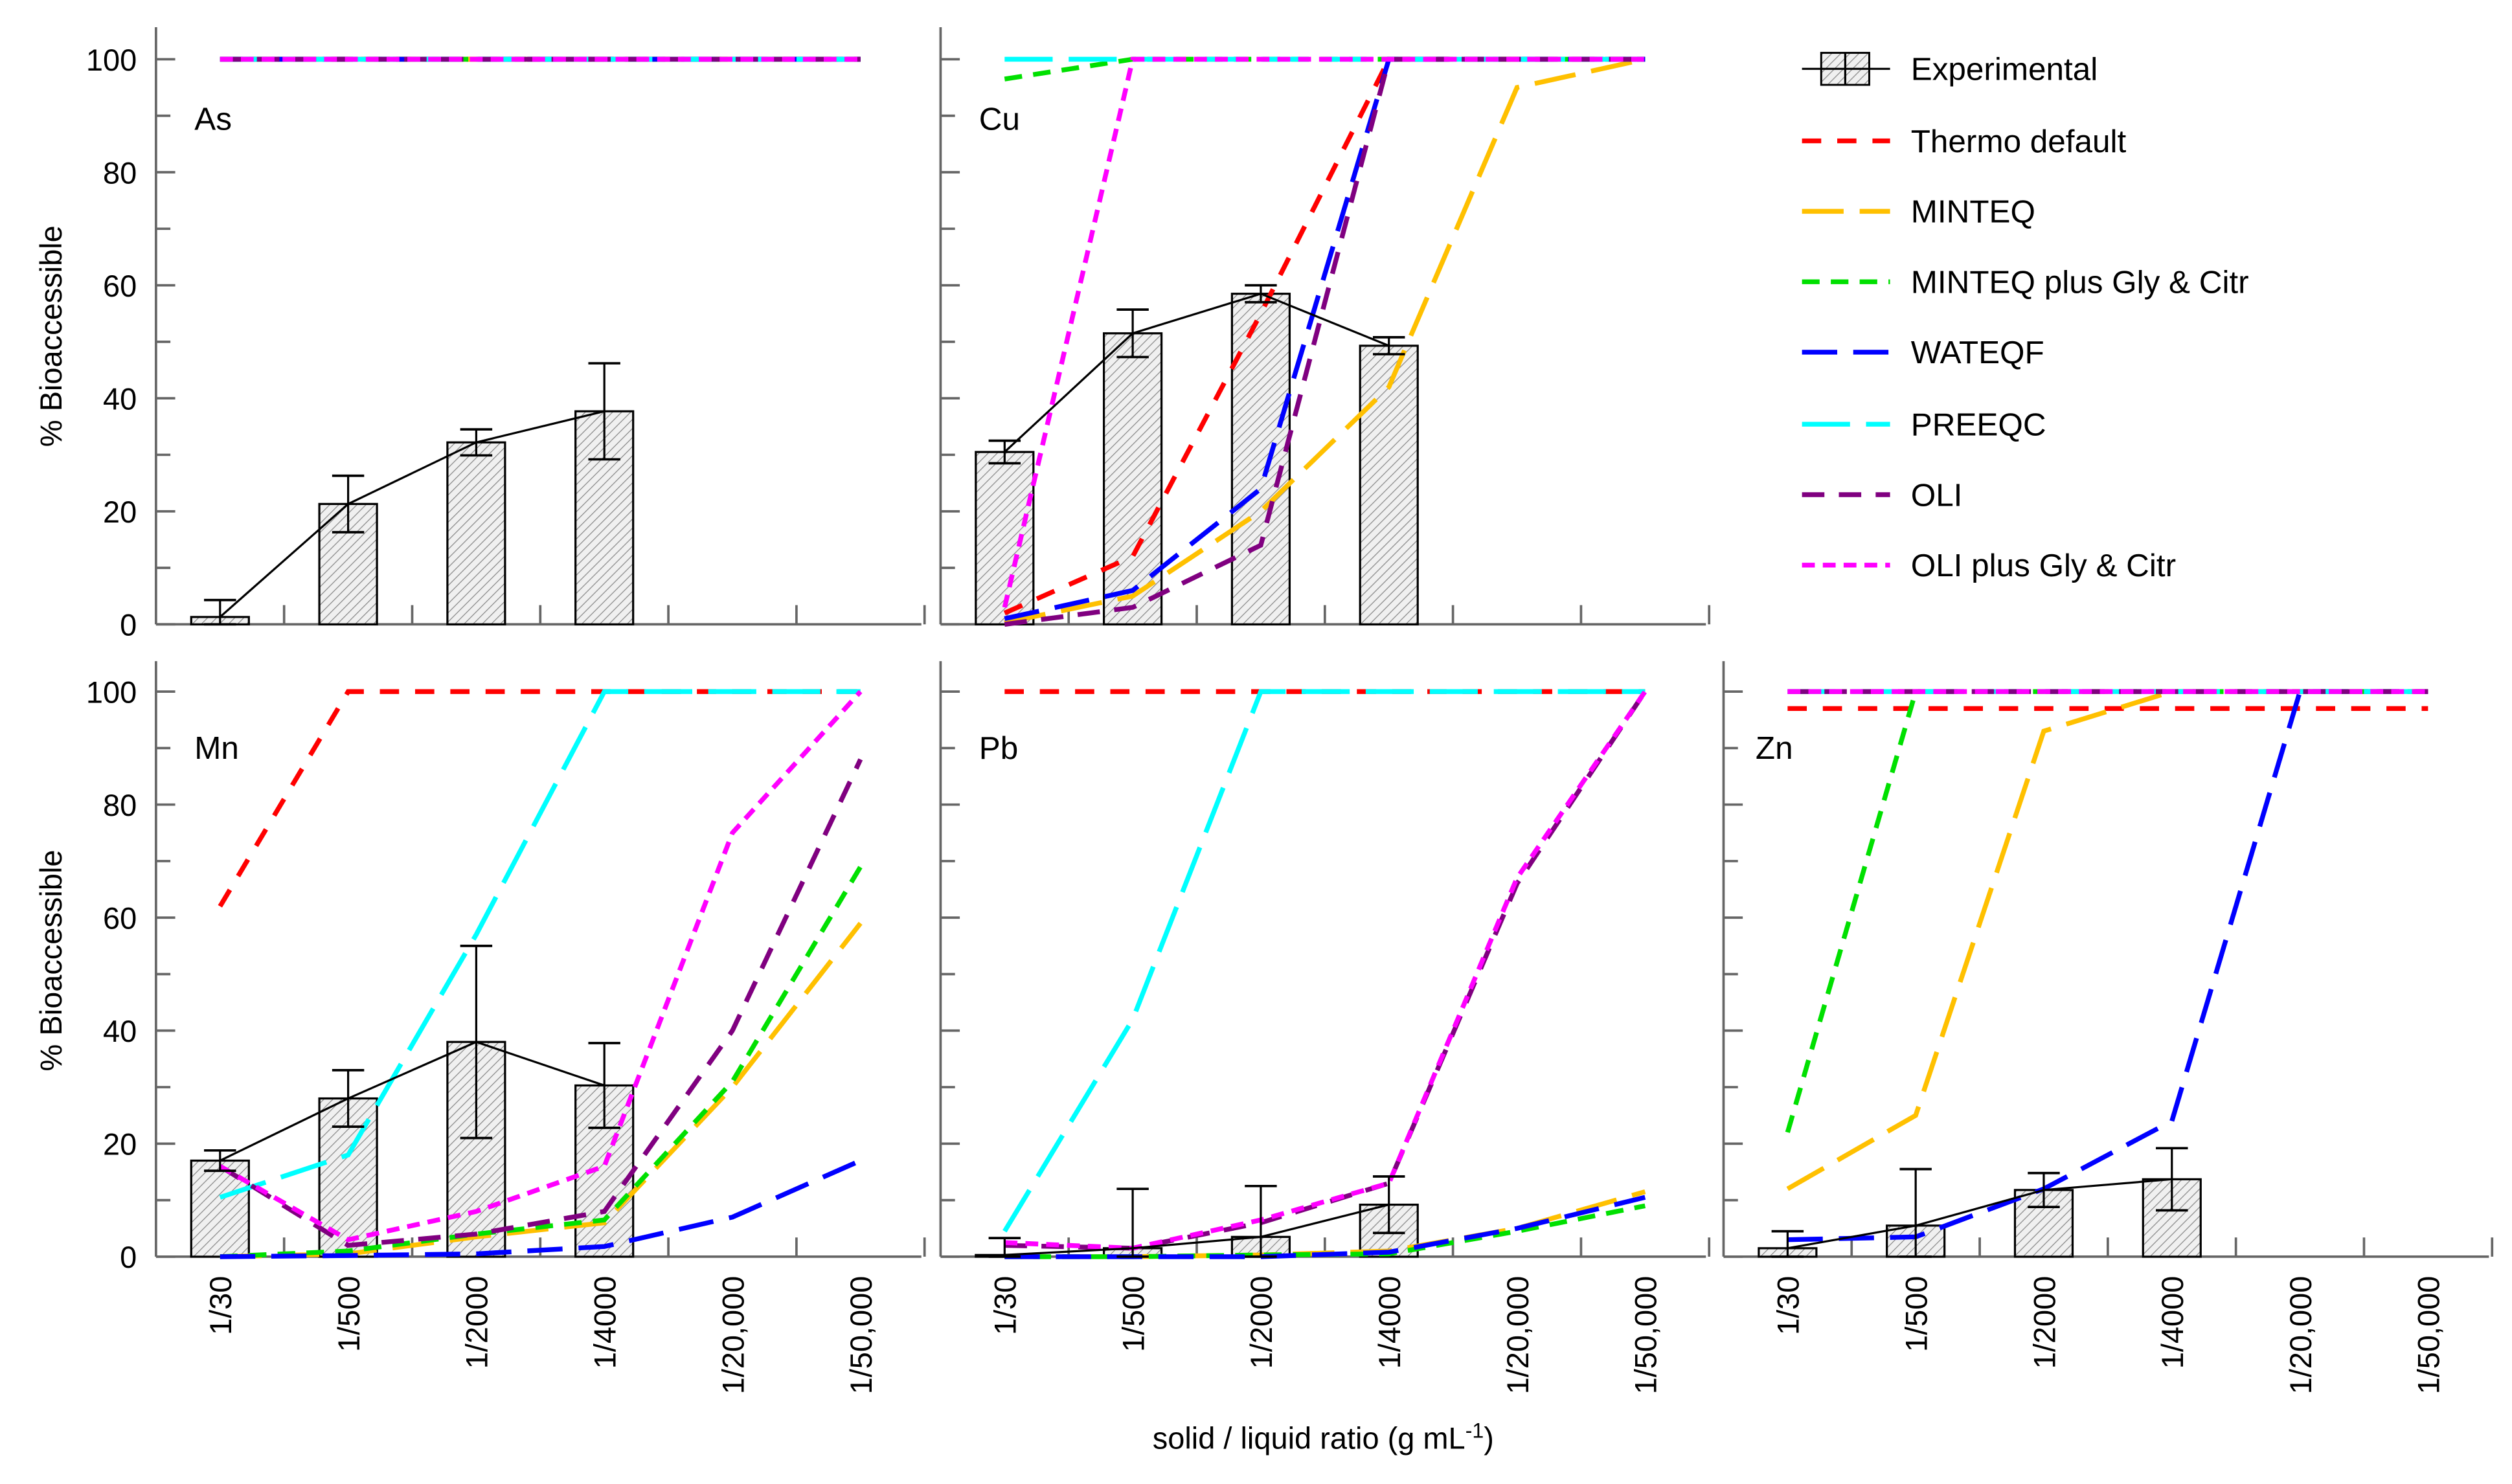 This screenshot has width=2512, height=1484. I want to click on legend-item-minteq: MINTEQ, so click(1918, 212).